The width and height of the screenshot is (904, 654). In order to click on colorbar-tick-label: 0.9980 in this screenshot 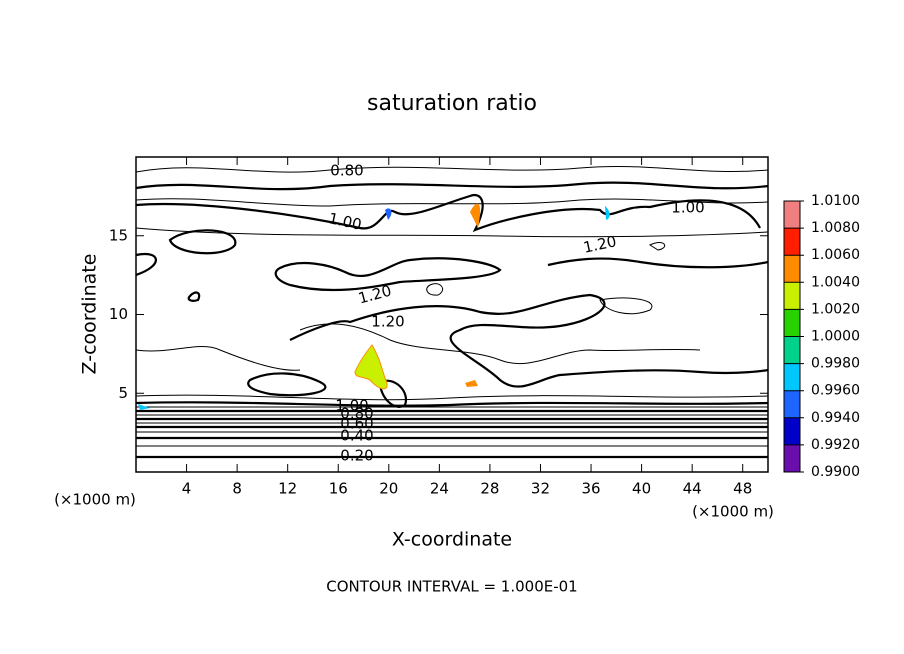, I will do `click(835, 364)`.